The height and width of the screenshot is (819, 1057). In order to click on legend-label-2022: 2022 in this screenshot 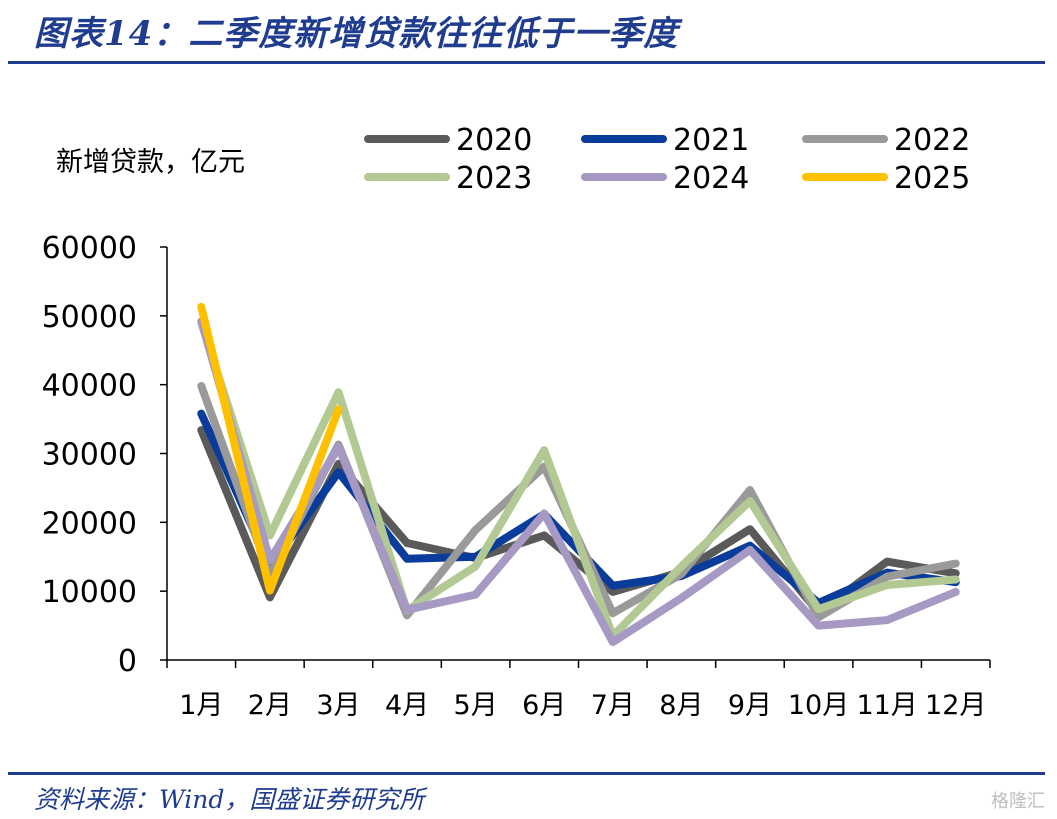, I will do `click(932, 140)`.